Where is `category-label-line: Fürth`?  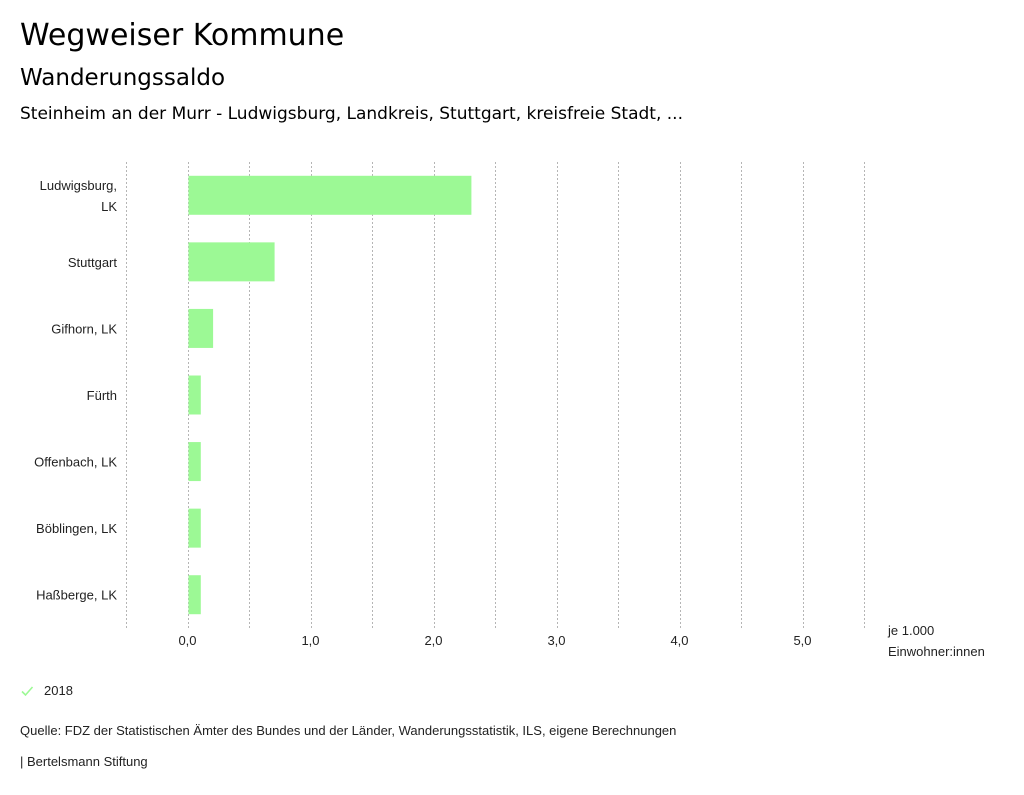 category-label-line: Fürth is located at coordinates (102, 395).